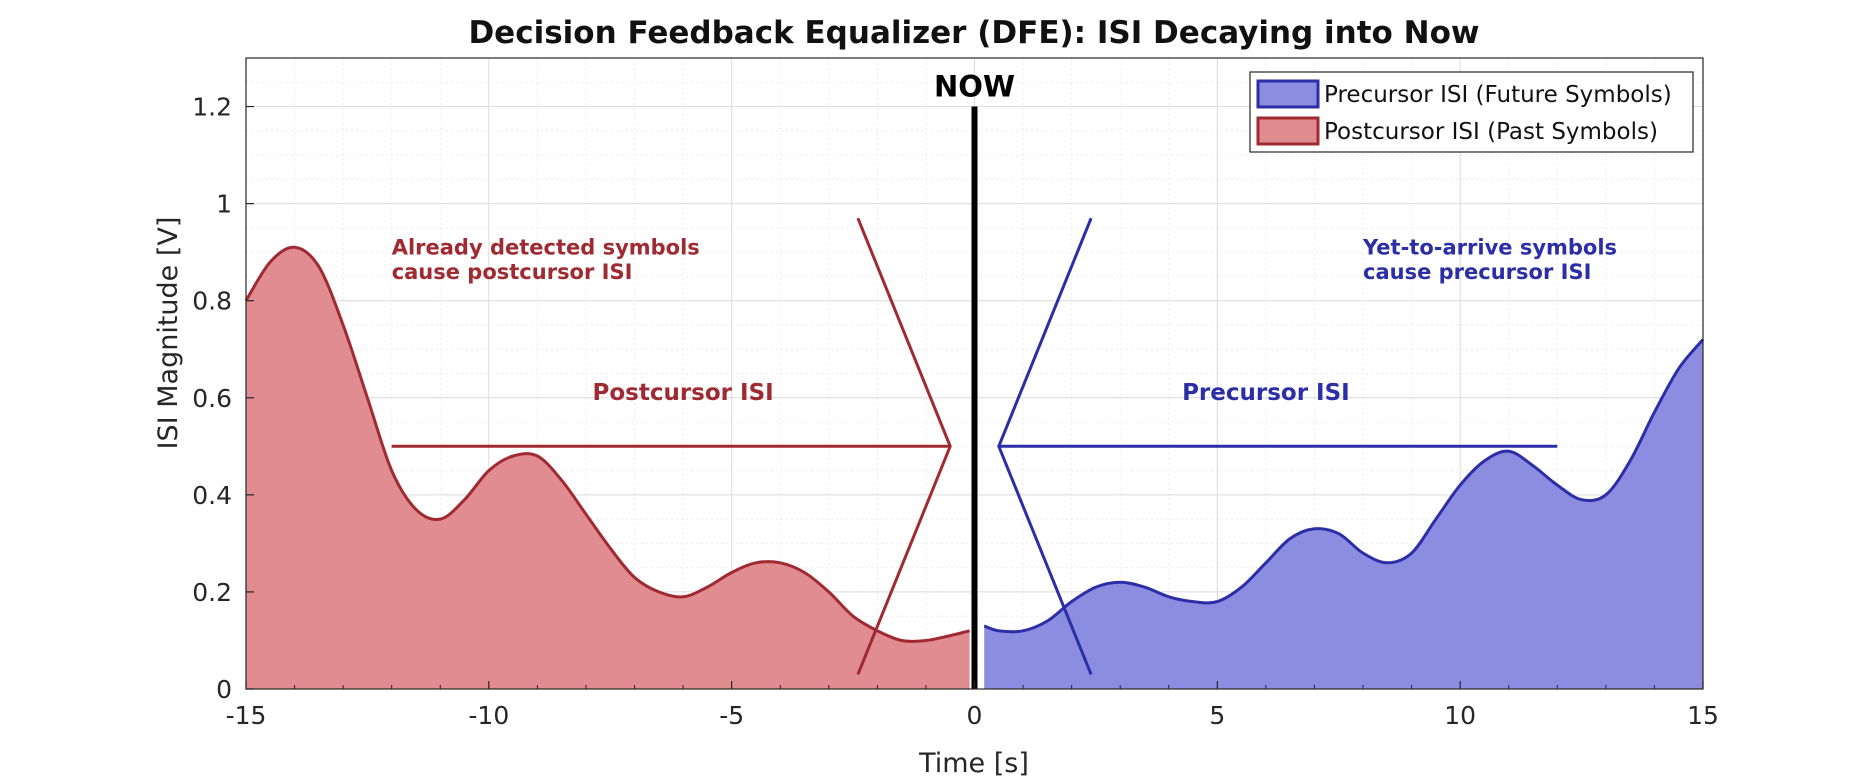 The height and width of the screenshot is (781, 1875). I want to click on x-tick-label: 15, so click(1703, 715).